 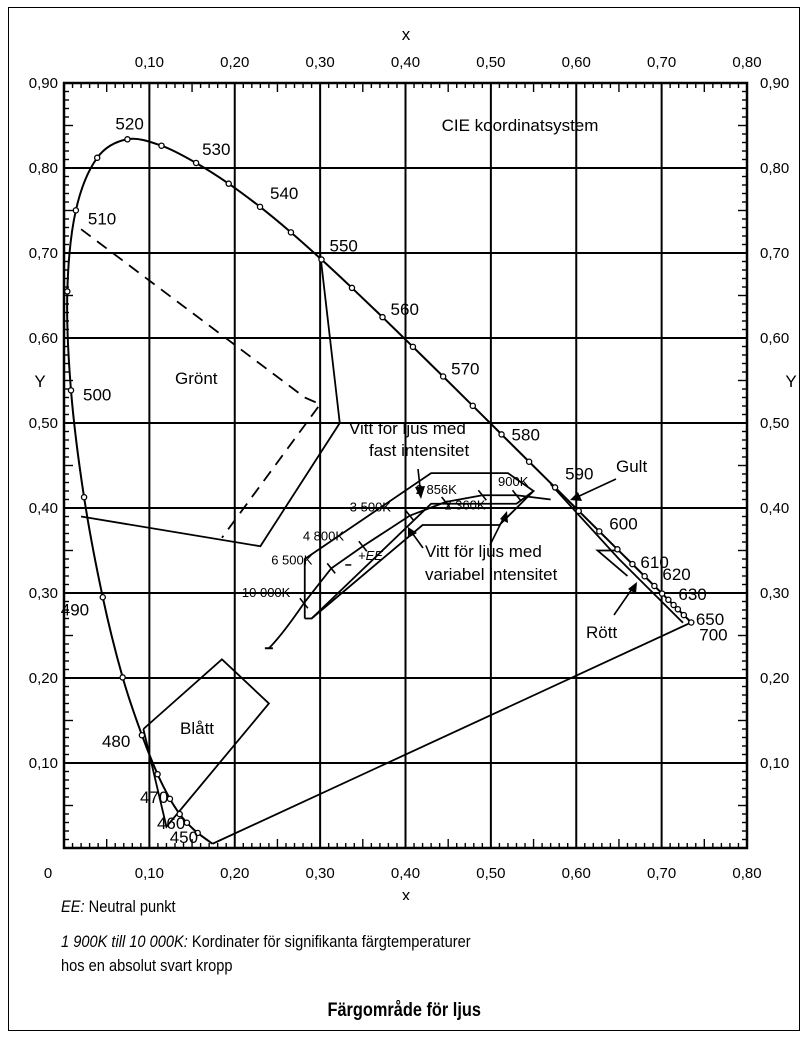 What do you see at coordinates (624, 600) in the screenshot?
I see `arrow-red` at bounding box center [624, 600].